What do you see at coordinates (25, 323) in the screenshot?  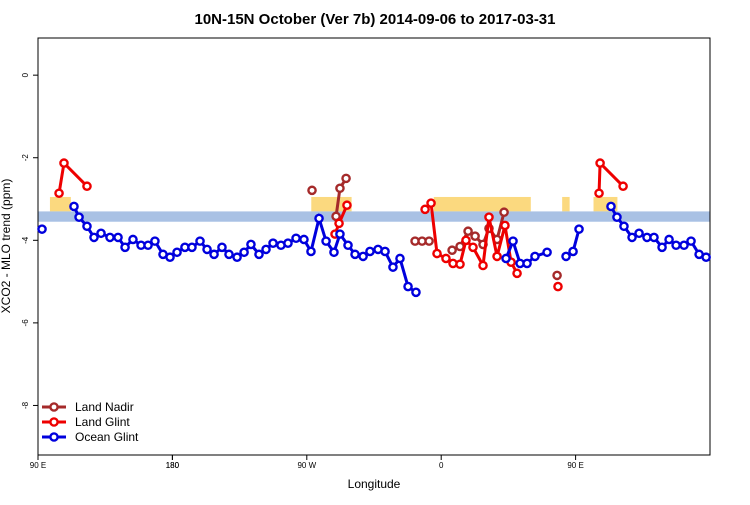 I see `y-tick-label: -6` at bounding box center [25, 323].